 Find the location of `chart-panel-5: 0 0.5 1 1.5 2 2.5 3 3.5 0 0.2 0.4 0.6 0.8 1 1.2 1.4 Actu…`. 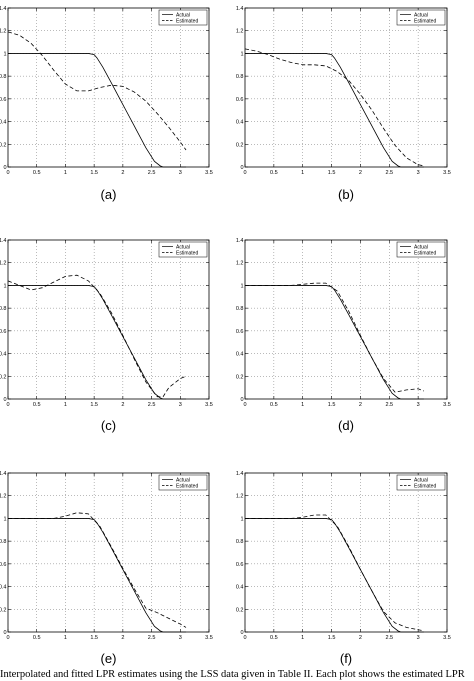

chart-panel-5: 0 0.5 1 1.5 2 2.5 3 3.5 0 0.2 0.4 0.6 0.8 1 1.2 1.4 Actu… is located at coordinates (106, 568).